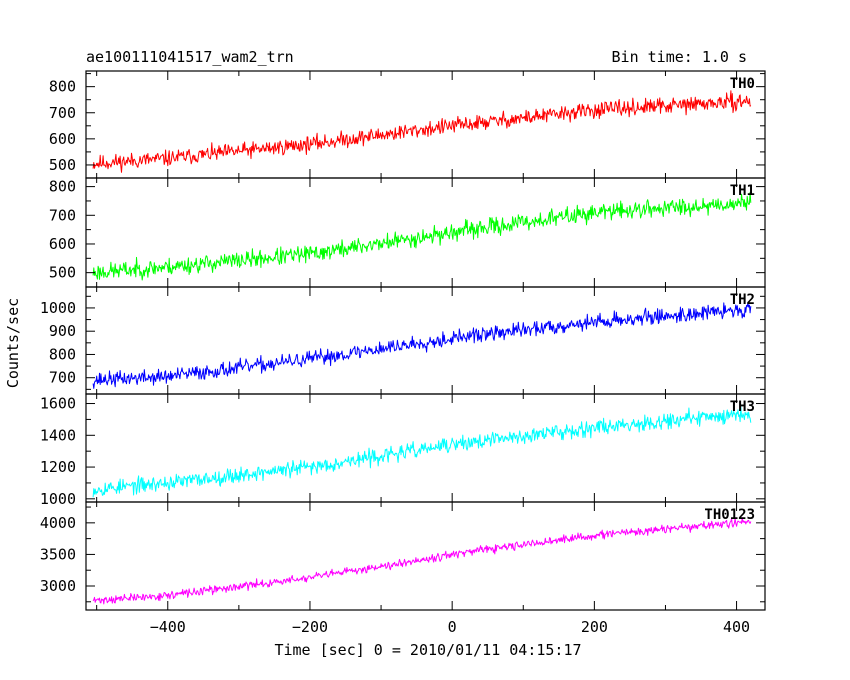 Image resolution: width=850 pixels, height=680 pixels. What do you see at coordinates (729, 515) in the screenshot?
I see `series-name-th0123: TH0123` at bounding box center [729, 515].